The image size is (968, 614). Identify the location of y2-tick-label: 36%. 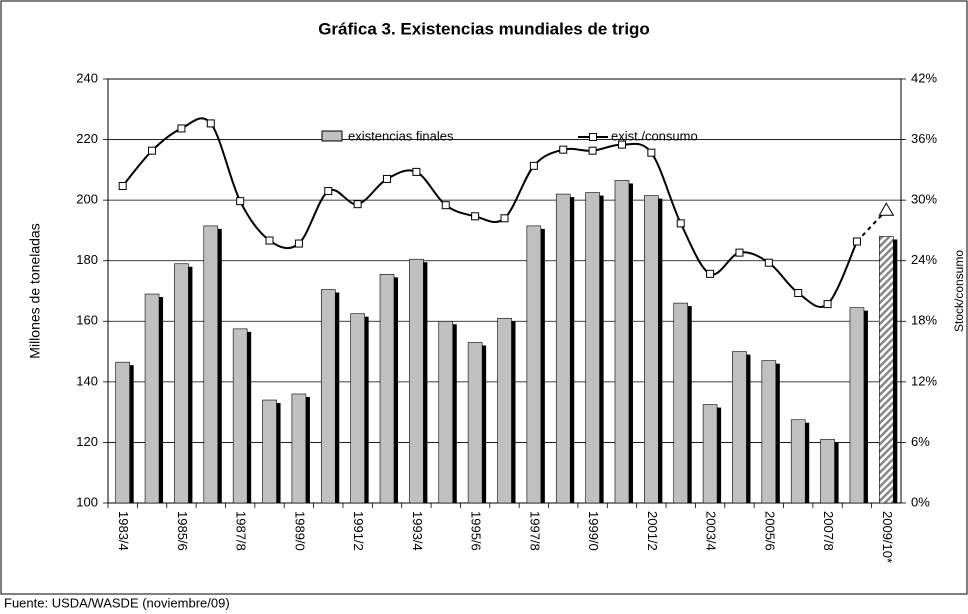
(924, 138).